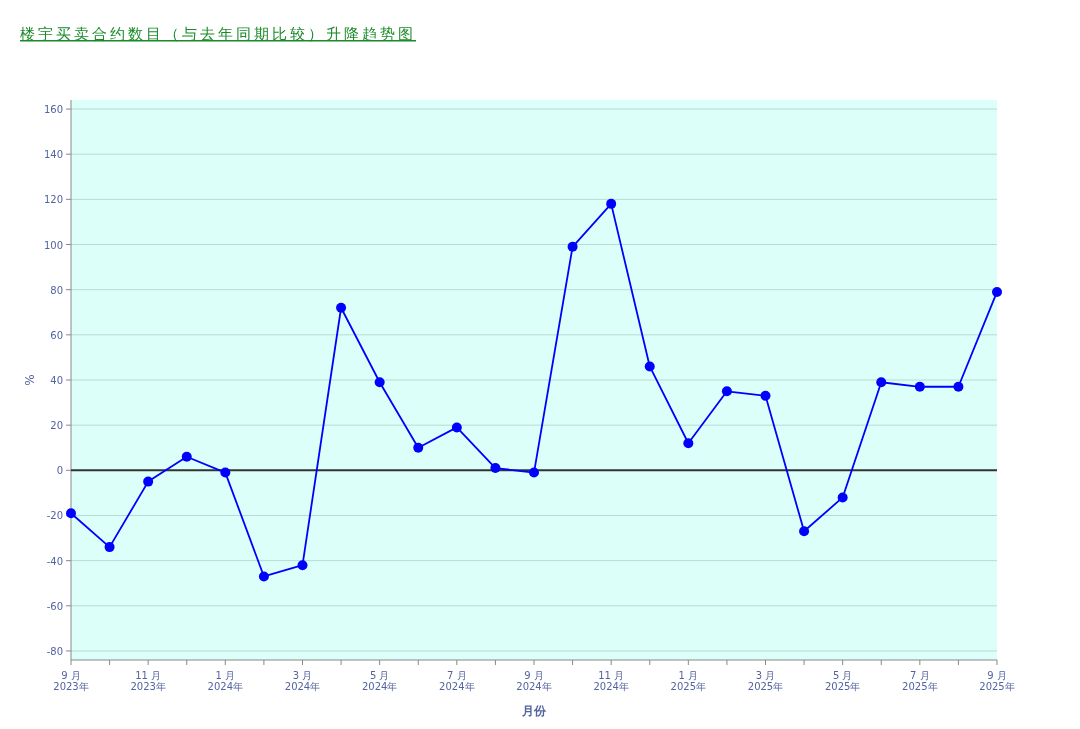  What do you see at coordinates (611, 681) in the screenshot?
I see `x-tick-label: 11 月 2024年` at bounding box center [611, 681].